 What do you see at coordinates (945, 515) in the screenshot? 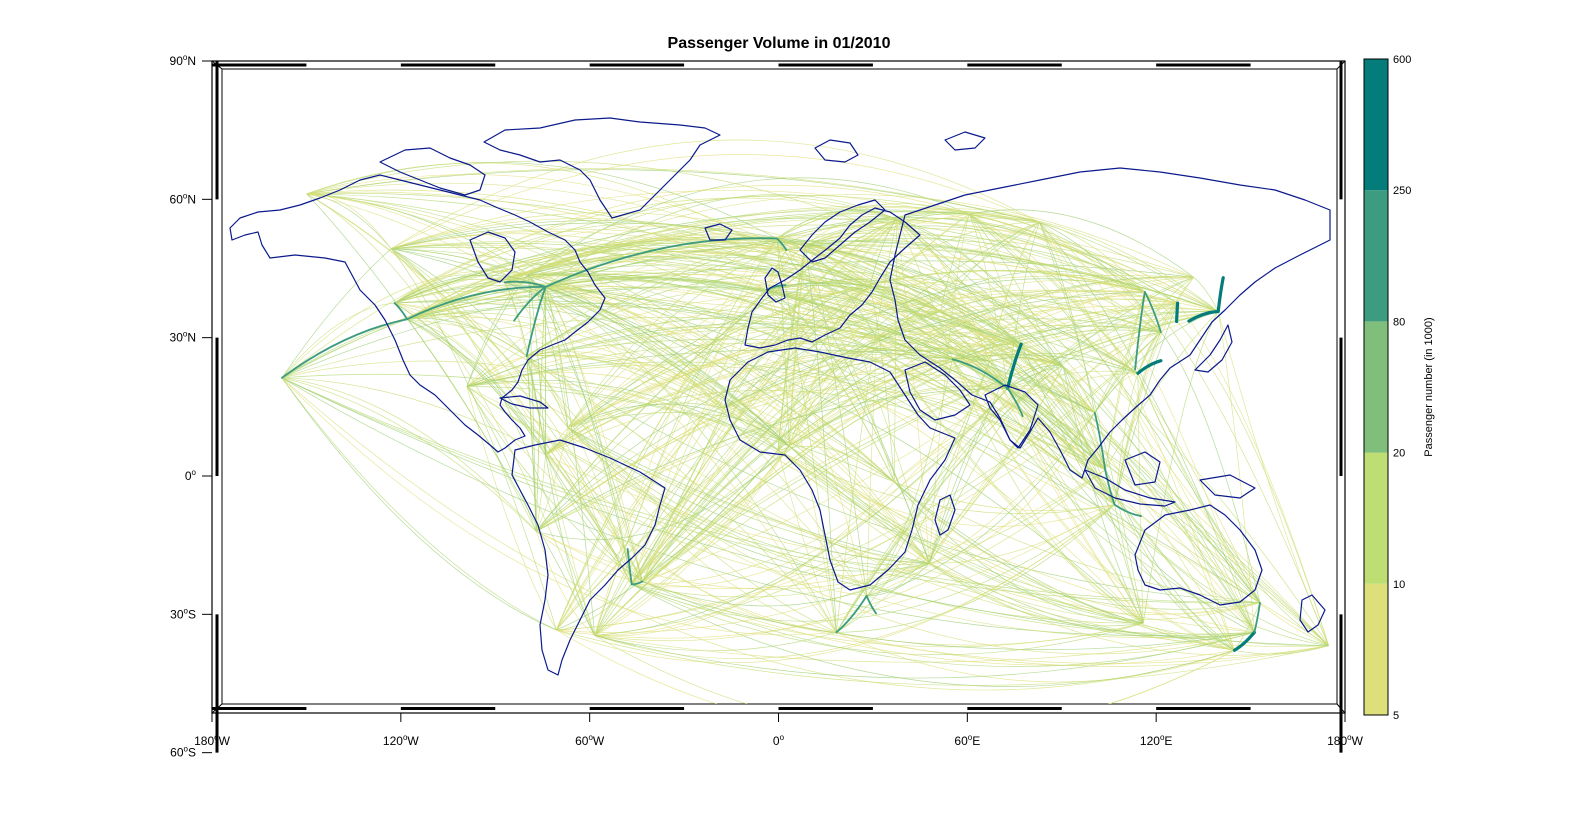
I see `coast-madagascar` at bounding box center [945, 515].